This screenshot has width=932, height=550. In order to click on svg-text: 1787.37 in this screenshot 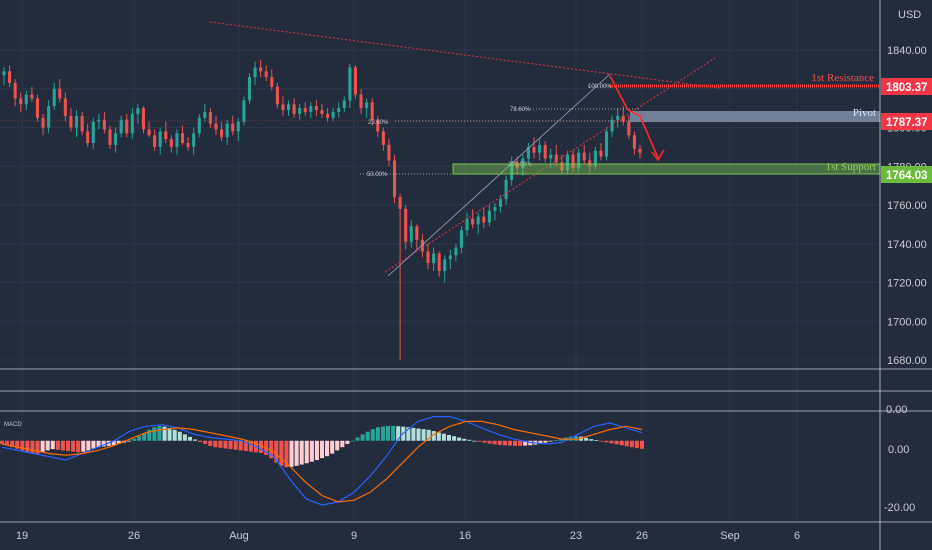, I will do `click(907, 123)`.